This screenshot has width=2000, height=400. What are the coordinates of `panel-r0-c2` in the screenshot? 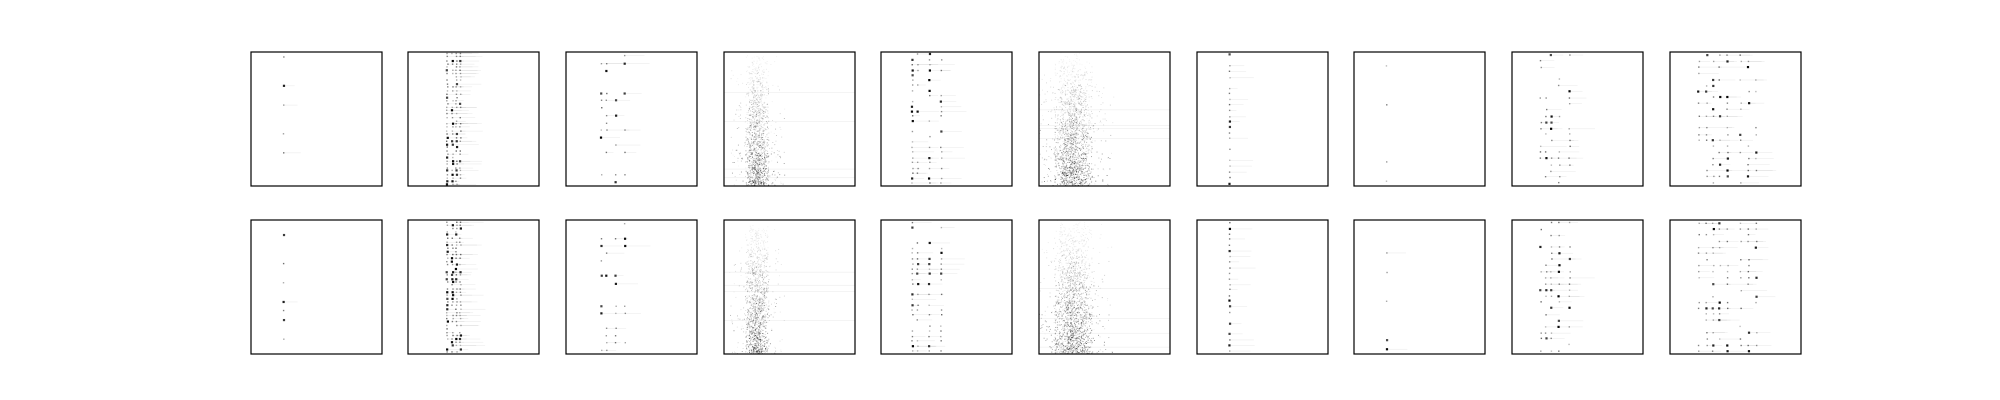 It's located at (631, 119).